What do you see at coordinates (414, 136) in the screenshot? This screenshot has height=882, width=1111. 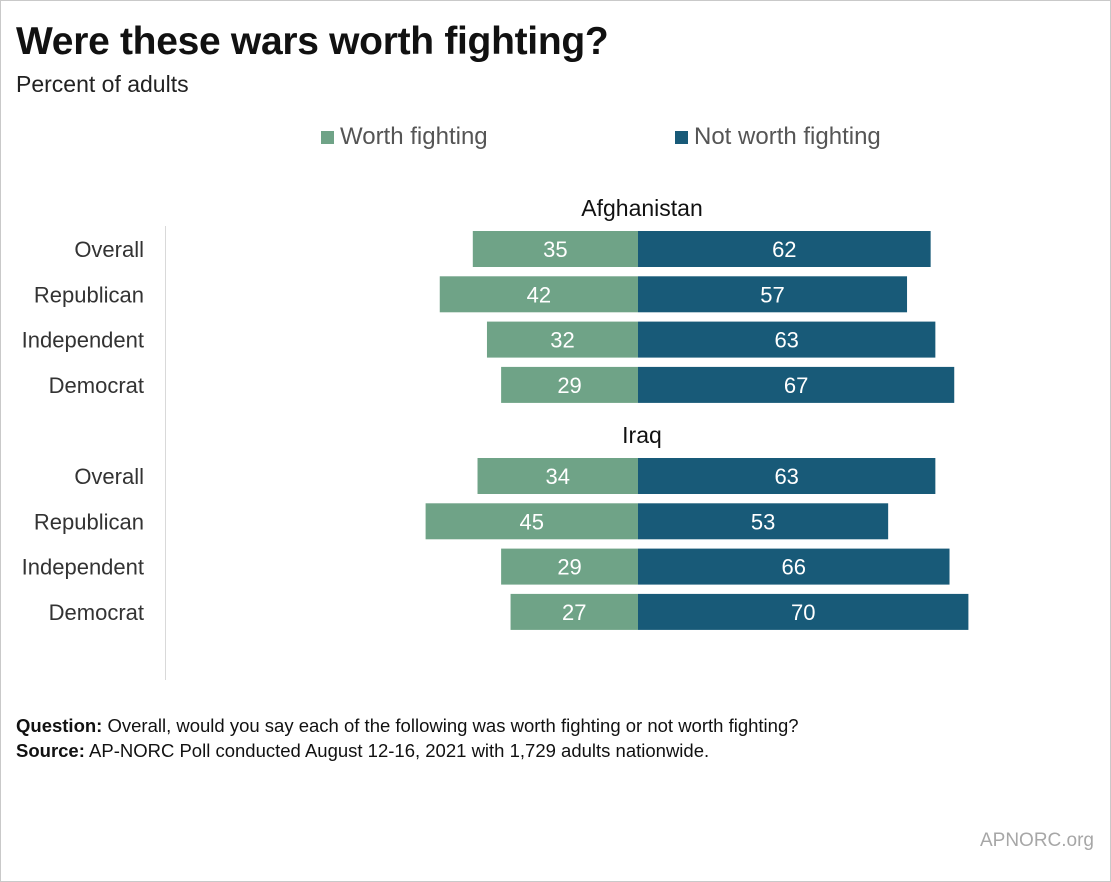 I see `legend-label-worth: Worth fighting` at bounding box center [414, 136].